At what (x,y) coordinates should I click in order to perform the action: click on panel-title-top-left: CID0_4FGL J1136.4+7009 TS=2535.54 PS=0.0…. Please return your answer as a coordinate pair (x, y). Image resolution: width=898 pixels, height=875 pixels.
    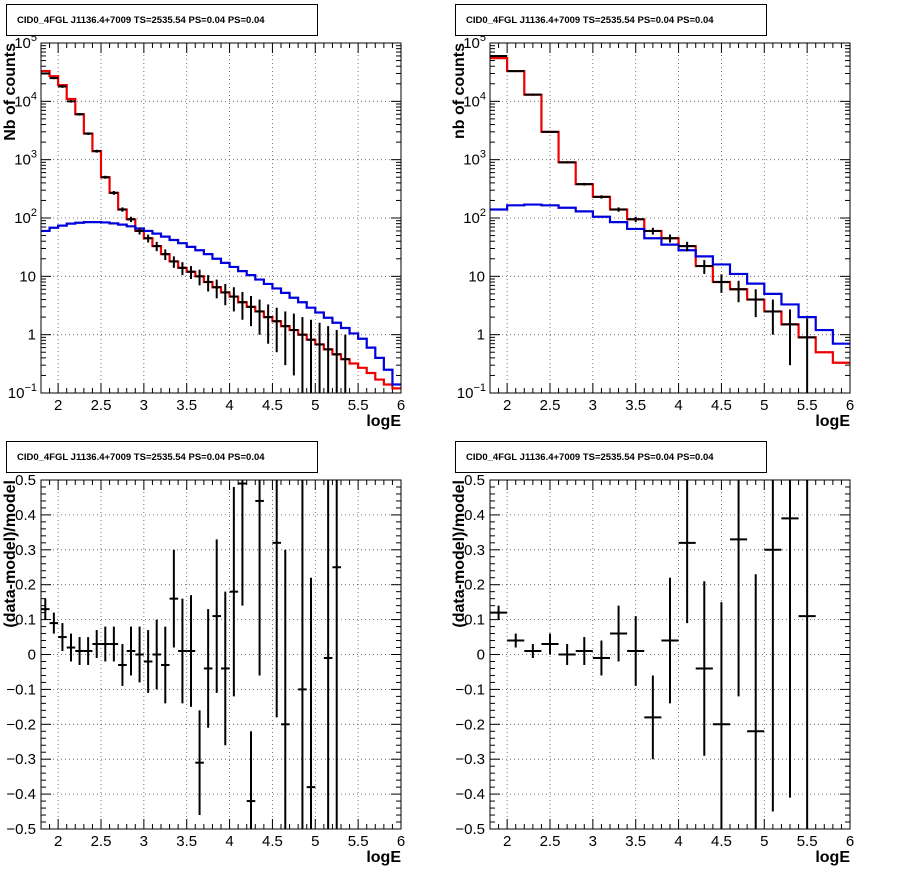
    Looking at the image, I should click on (162, 20).